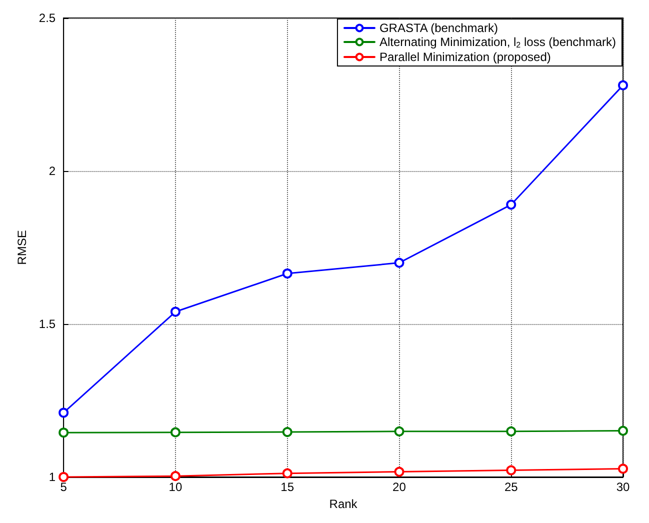  Describe the element at coordinates (465, 57) in the screenshot. I see `legend-label: Parallel Minimization (proposed)` at that location.